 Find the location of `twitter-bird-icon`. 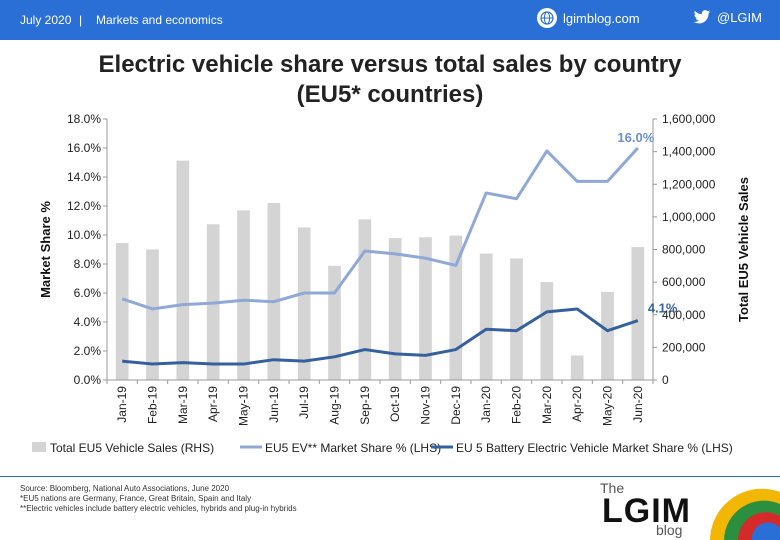

twitter-bird-icon is located at coordinates (702, 17).